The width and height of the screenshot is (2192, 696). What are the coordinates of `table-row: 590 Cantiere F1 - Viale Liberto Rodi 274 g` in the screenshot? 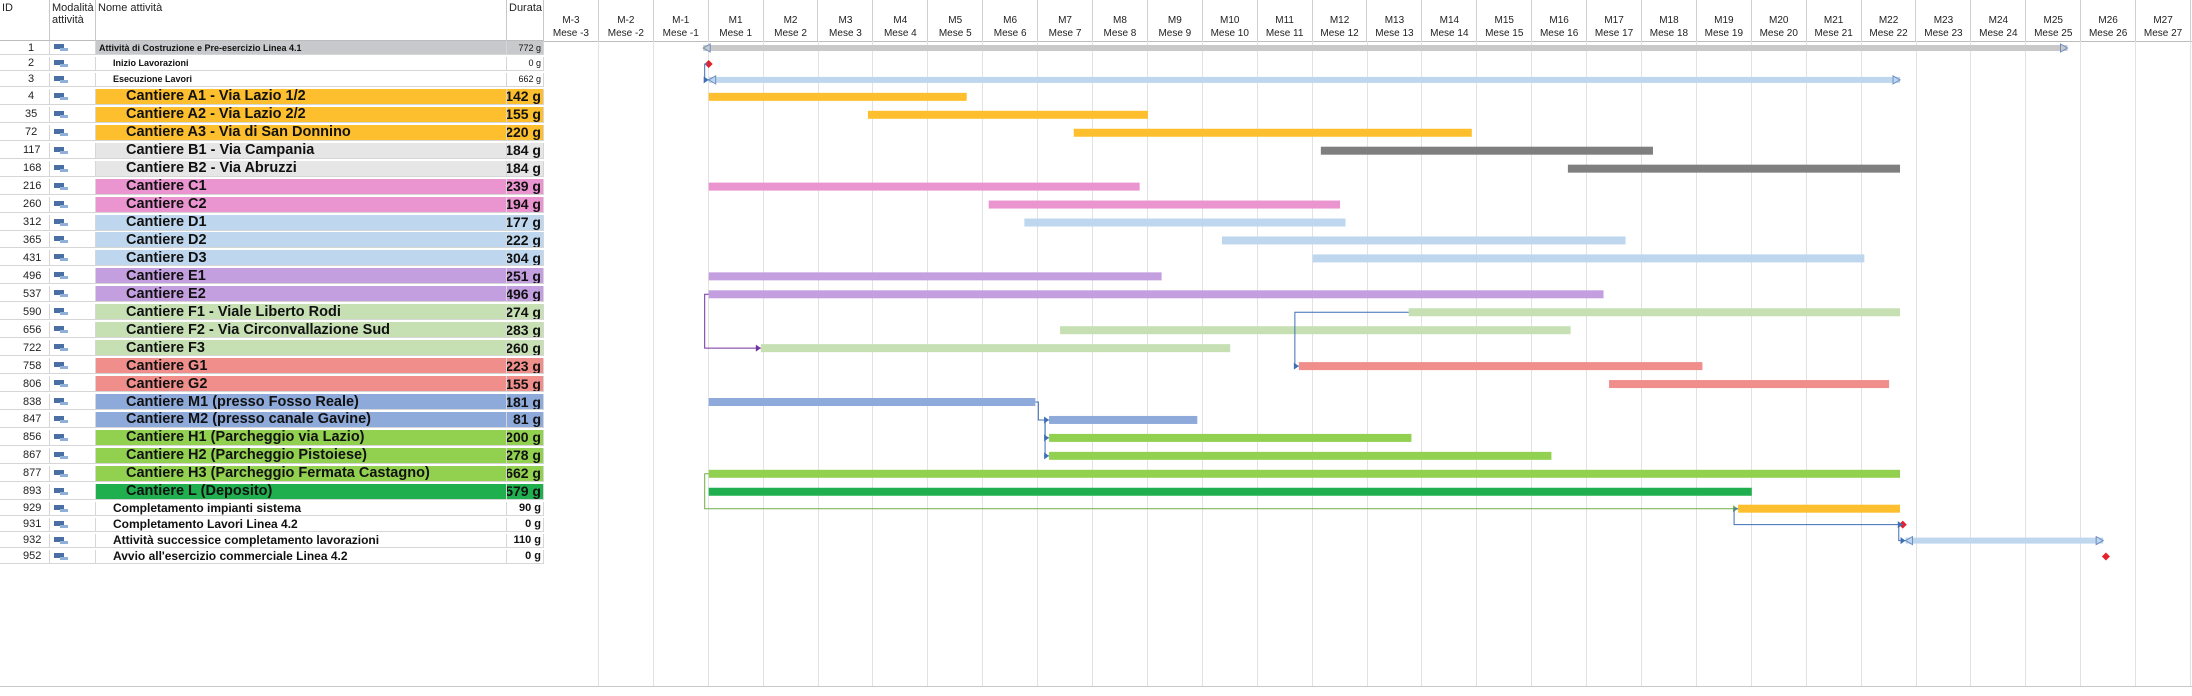 It's located at (272, 312).